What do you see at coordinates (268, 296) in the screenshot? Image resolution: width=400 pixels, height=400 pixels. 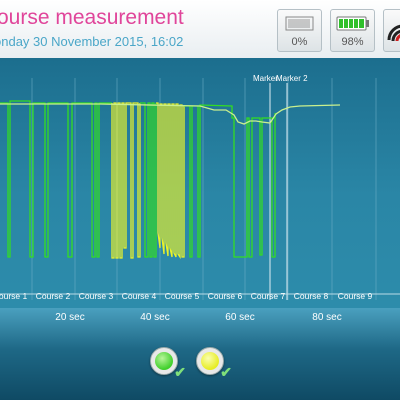 I see `course-label: Course 7` at bounding box center [268, 296].